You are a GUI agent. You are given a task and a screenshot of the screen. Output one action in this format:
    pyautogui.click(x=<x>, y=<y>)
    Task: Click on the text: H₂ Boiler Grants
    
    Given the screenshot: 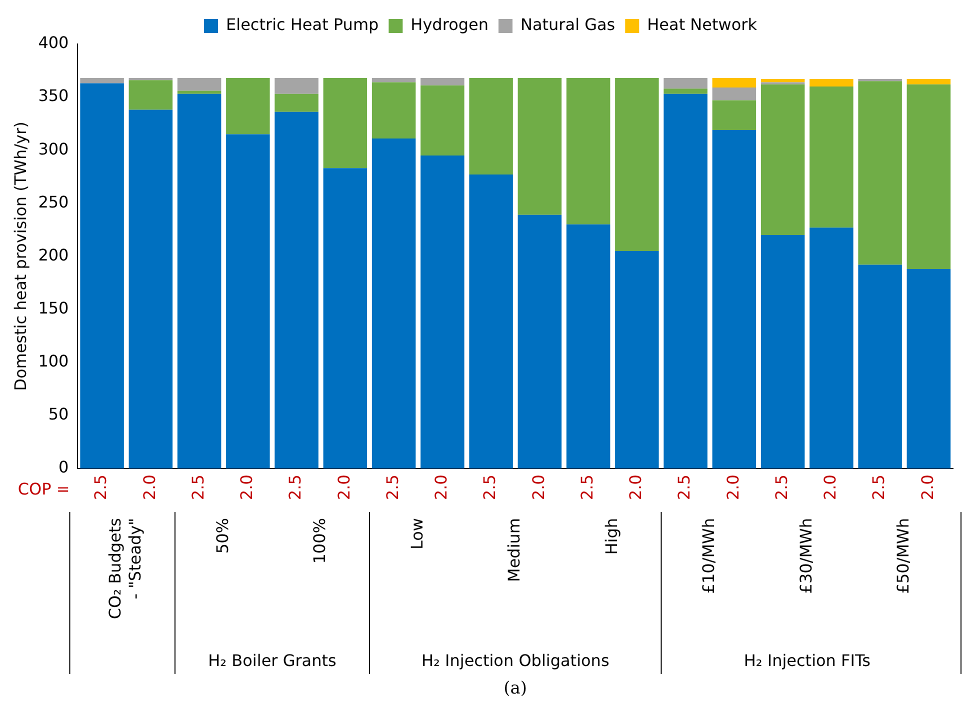 What is the action you would take?
    pyautogui.click(x=272, y=660)
    